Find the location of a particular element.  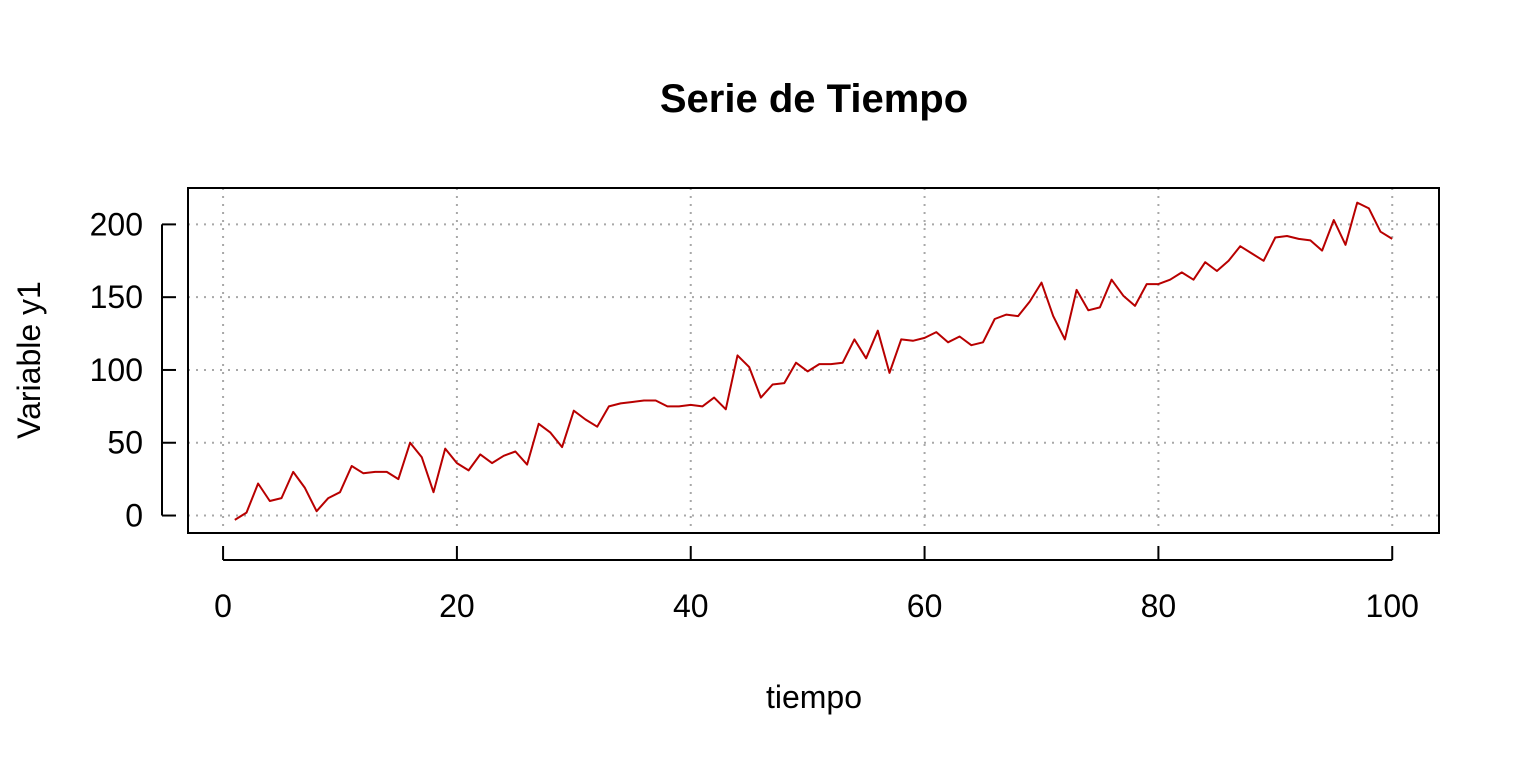

chart-title: Serie de Tiempo is located at coordinates (814, 99).